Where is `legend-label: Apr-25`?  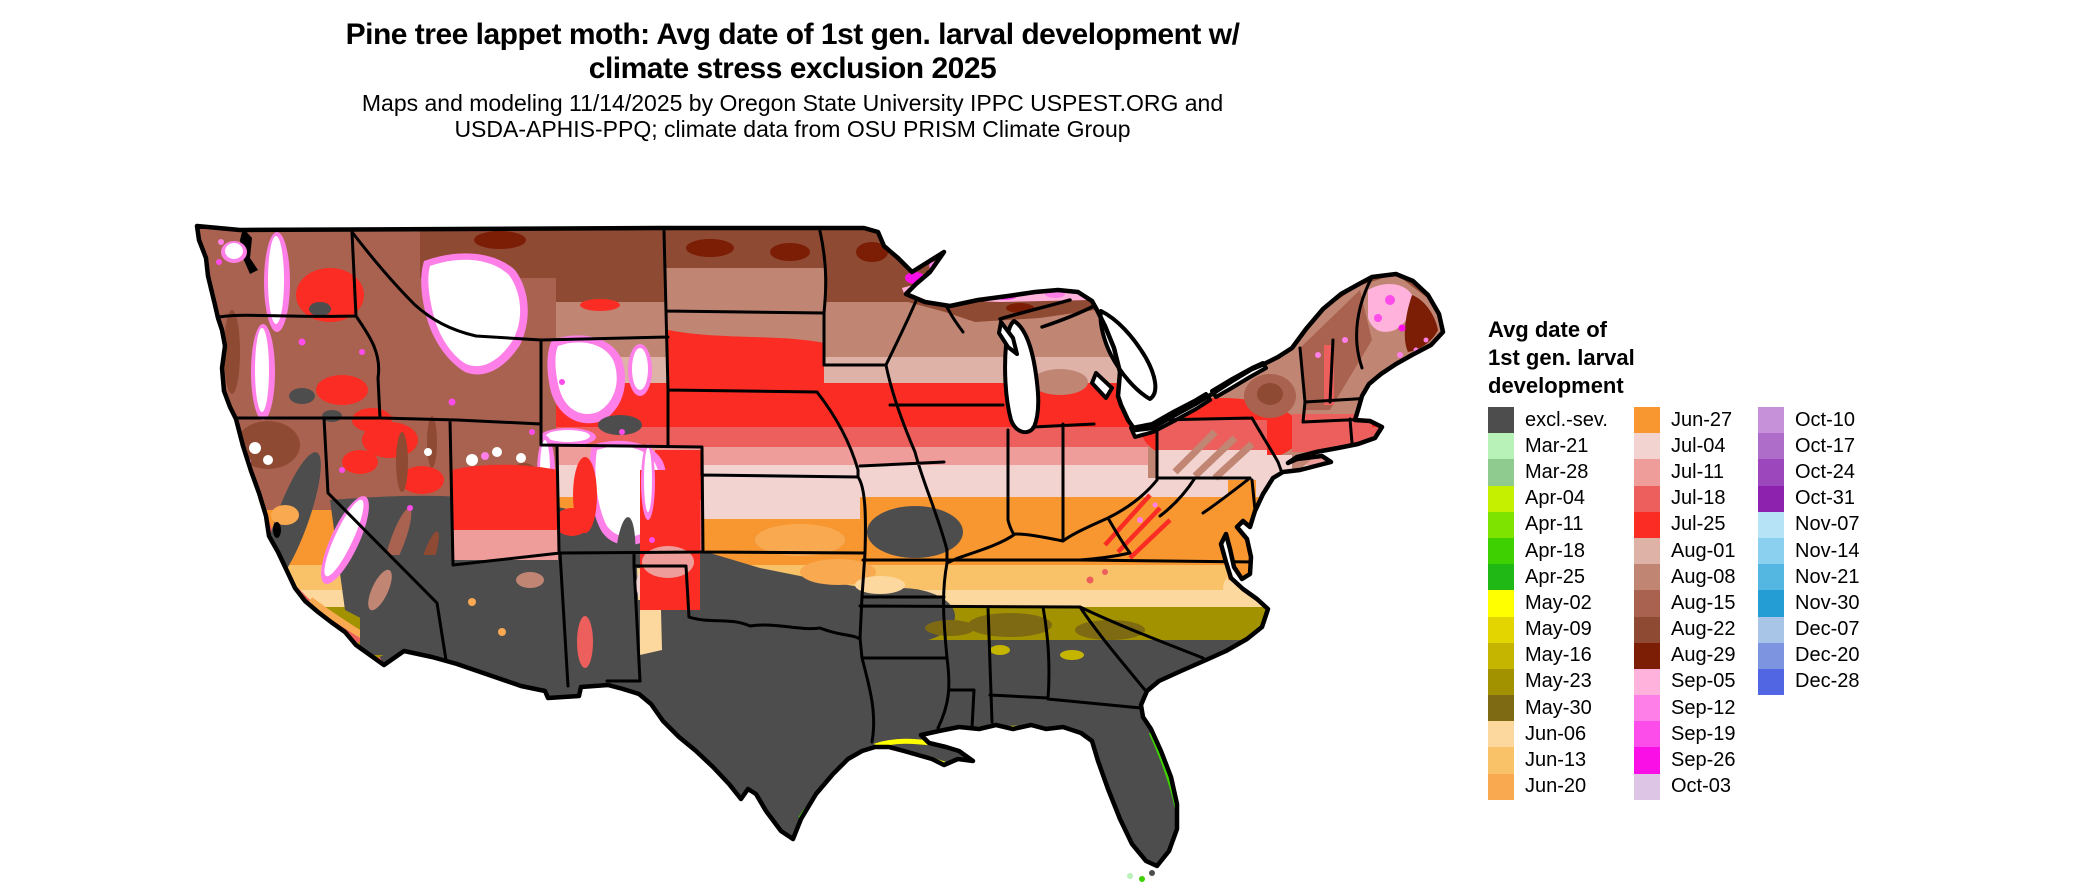
legend-label: Apr-25 is located at coordinates (1555, 576).